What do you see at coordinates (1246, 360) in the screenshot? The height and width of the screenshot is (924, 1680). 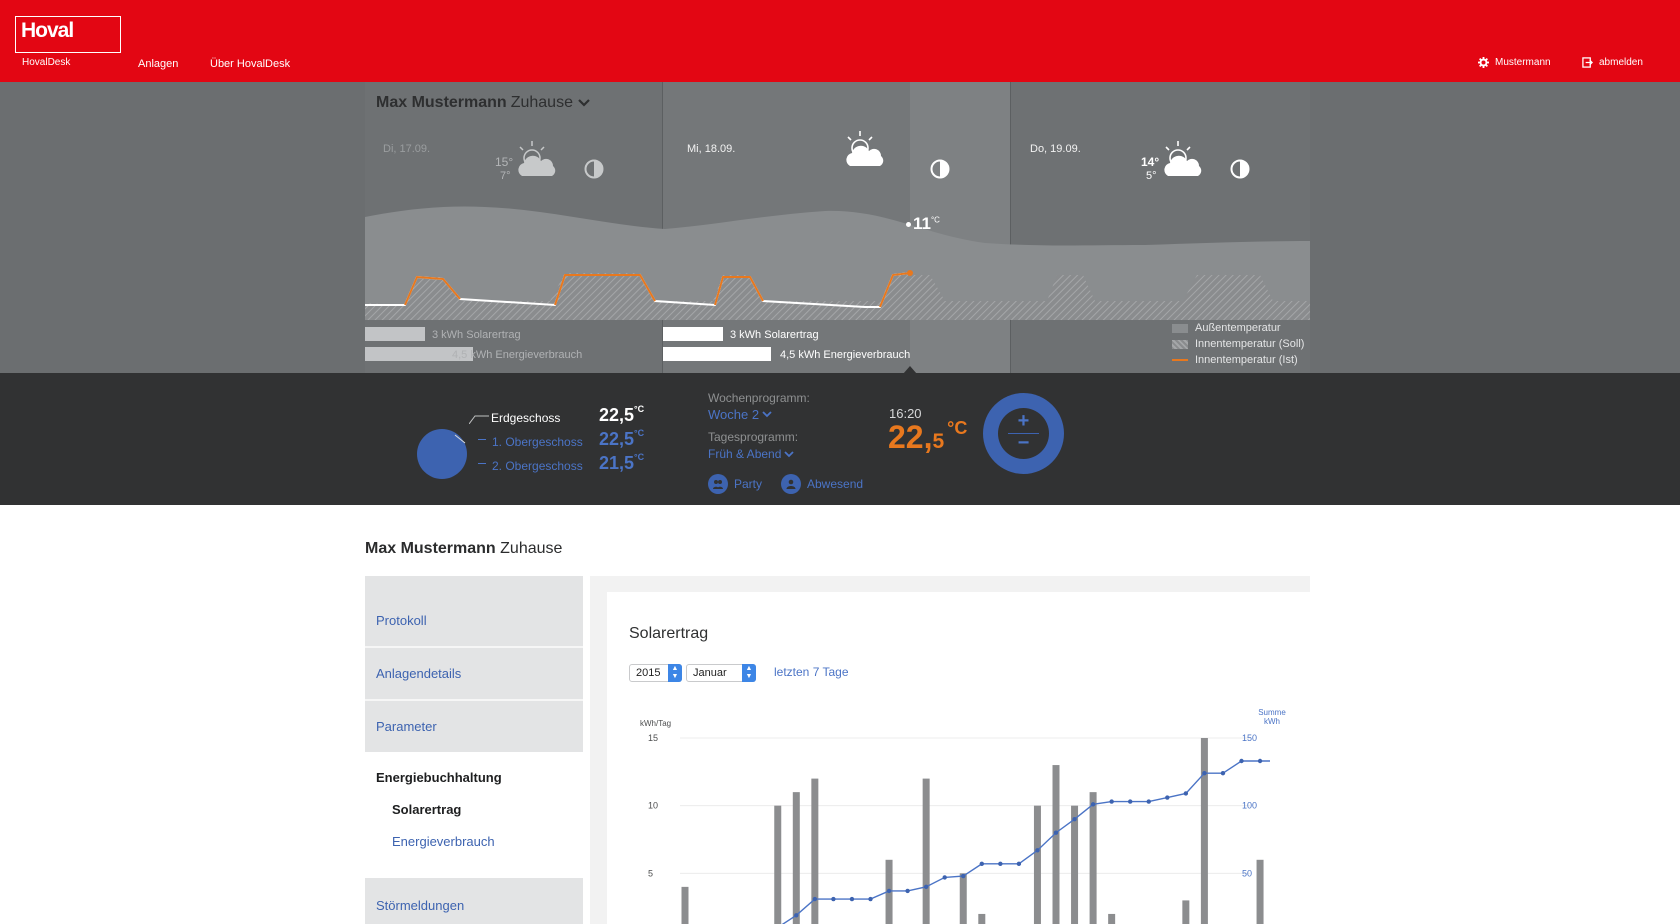 I see `legend-actual: Innentemperatur (Ist)` at bounding box center [1246, 360].